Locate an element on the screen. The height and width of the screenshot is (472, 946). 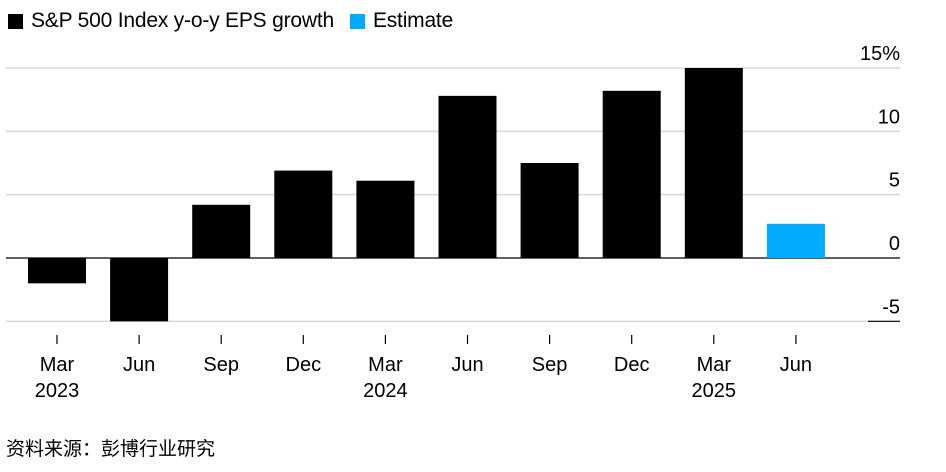
x-year-label: 2025 is located at coordinates (714, 391).